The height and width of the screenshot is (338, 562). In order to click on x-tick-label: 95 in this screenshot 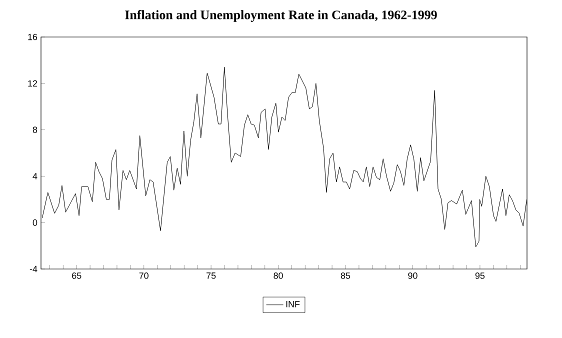, I will do `click(480, 275)`.